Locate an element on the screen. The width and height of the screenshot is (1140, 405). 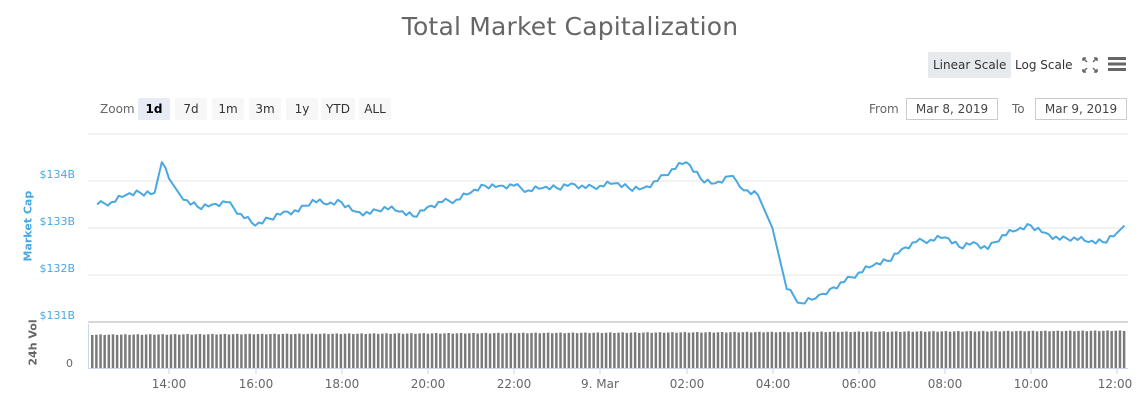
y-tick-132b: $132B is located at coordinates (57, 268).